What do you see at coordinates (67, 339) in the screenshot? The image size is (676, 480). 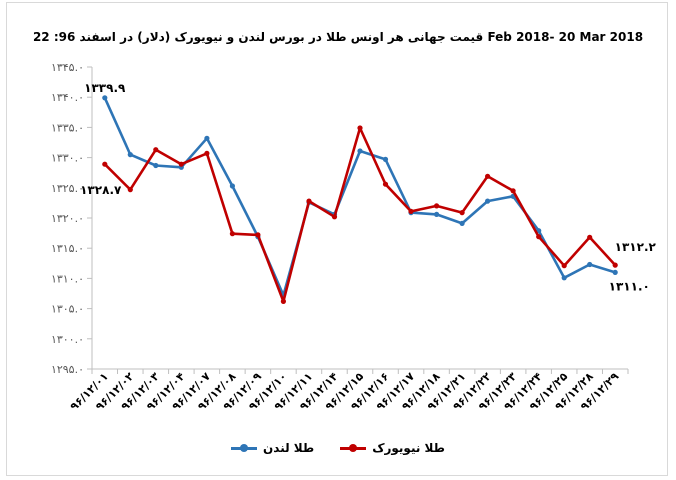 I see `y-tick-label: ۱۳۰۰.۰` at bounding box center [67, 339].